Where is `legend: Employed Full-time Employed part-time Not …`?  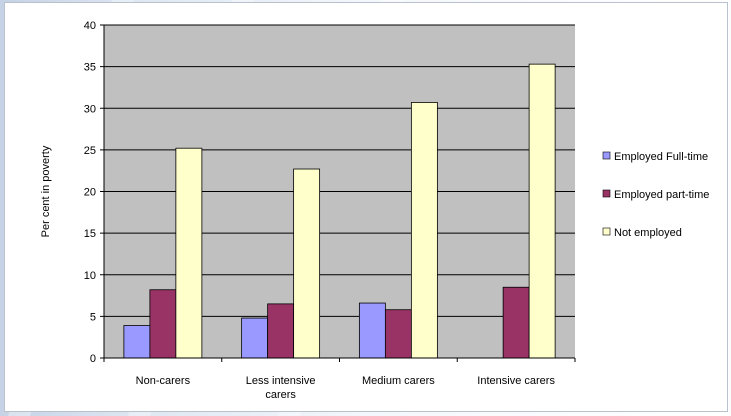 legend: Employed Full-time Employed part-time Not … is located at coordinates (656, 195).